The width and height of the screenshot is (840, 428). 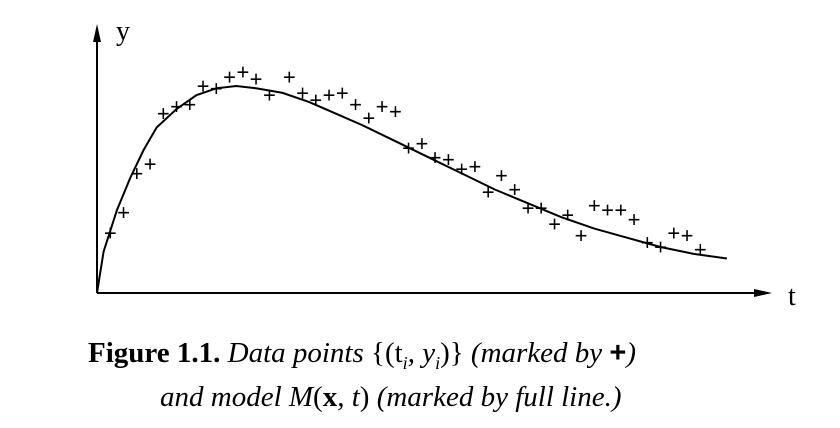 What do you see at coordinates (499, 397) in the screenshot?
I see `caption-text-d: (marked by full line.)` at bounding box center [499, 397].